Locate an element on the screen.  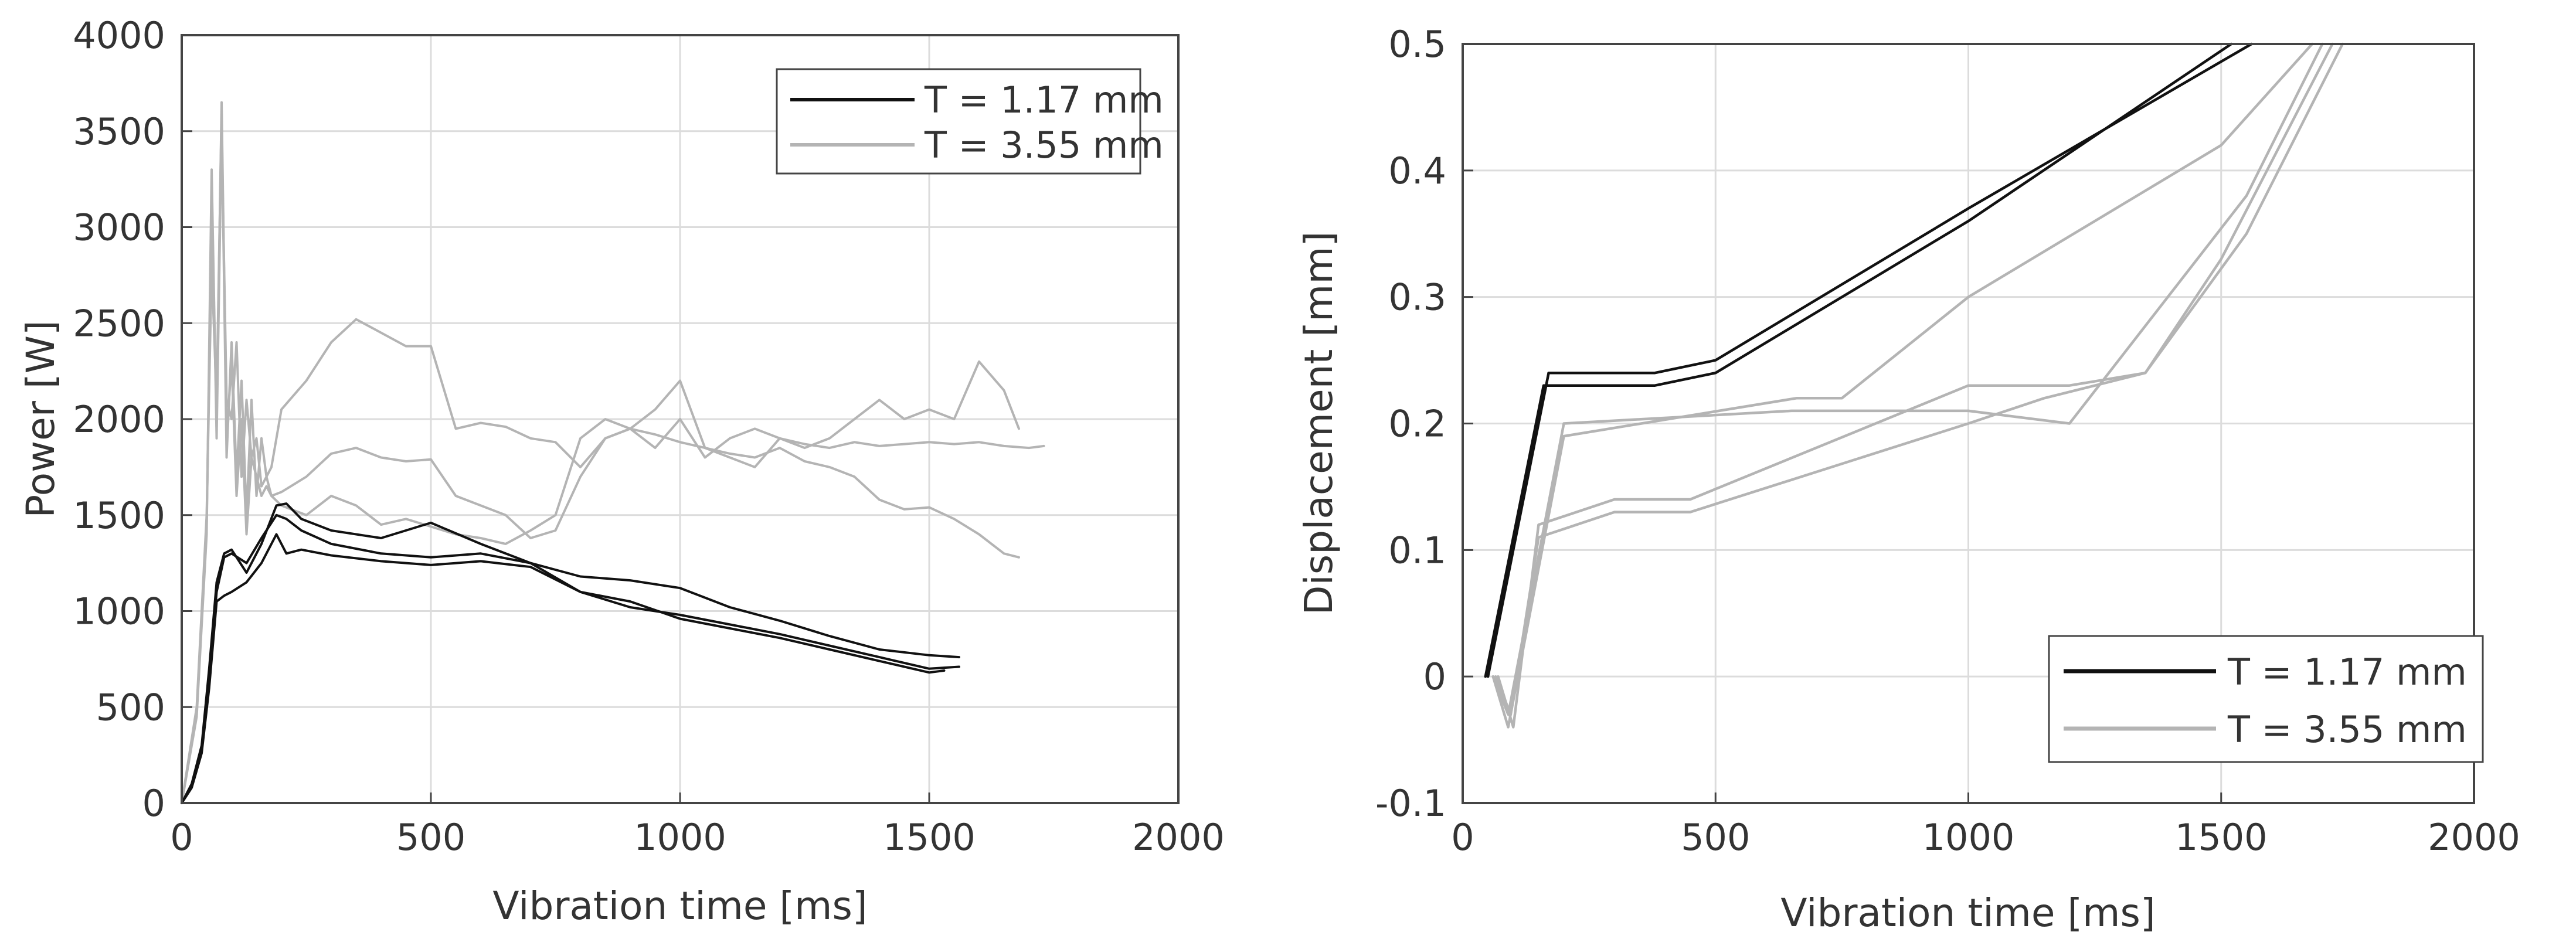
displacement-y-tick-label: 0.5 is located at coordinates (1417, 44).